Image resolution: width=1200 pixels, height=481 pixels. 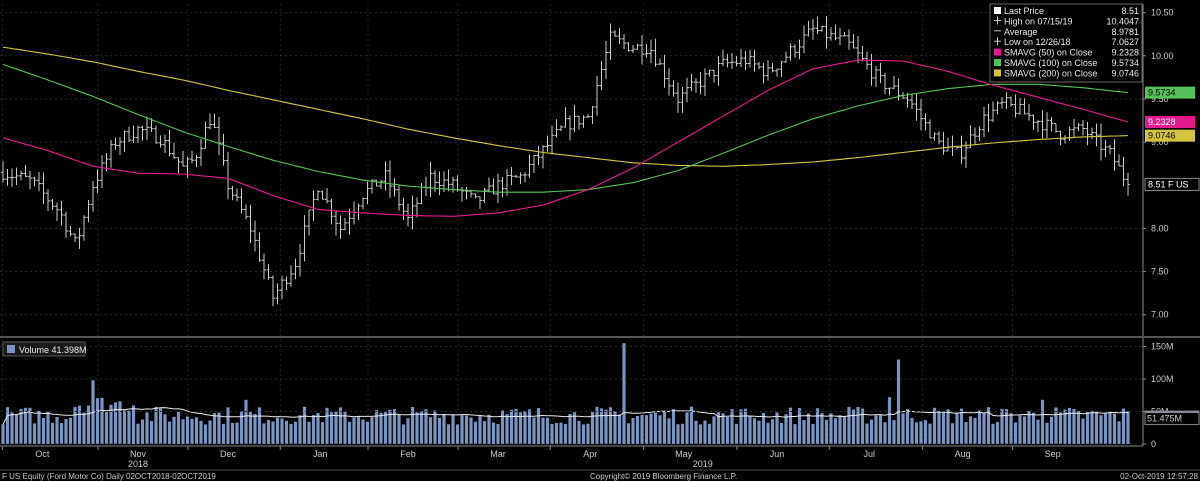 What do you see at coordinates (1160, 228) in the screenshot?
I see `price-tick-label: 8.00` at bounding box center [1160, 228].